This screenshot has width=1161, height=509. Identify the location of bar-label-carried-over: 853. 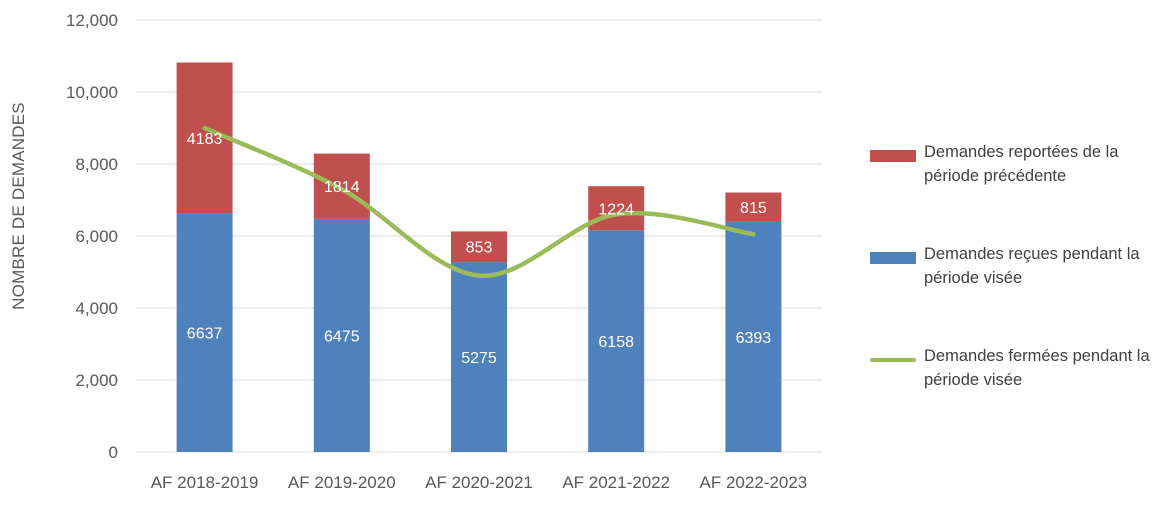
(479, 248).